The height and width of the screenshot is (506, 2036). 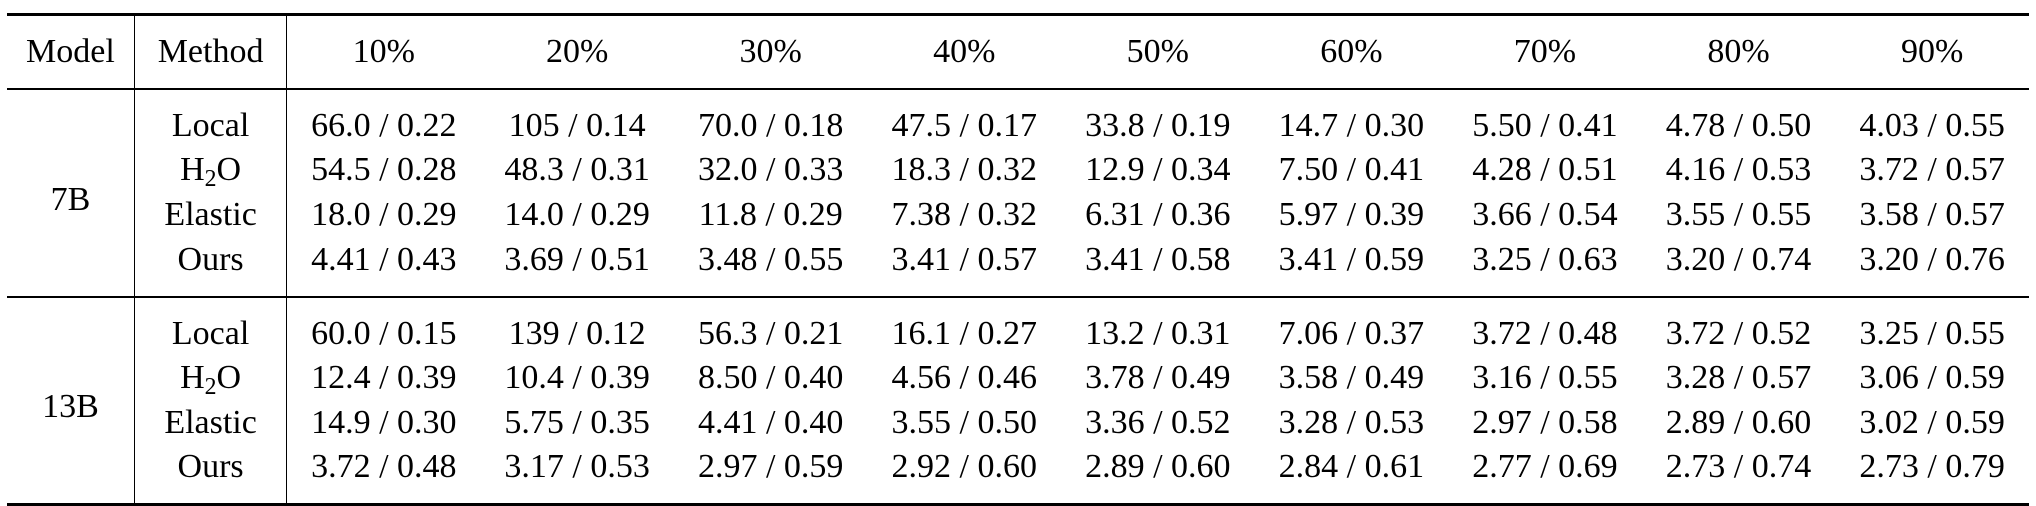 I want to click on table-cell: 3.25 / 0.55, so click(x=1932, y=325).